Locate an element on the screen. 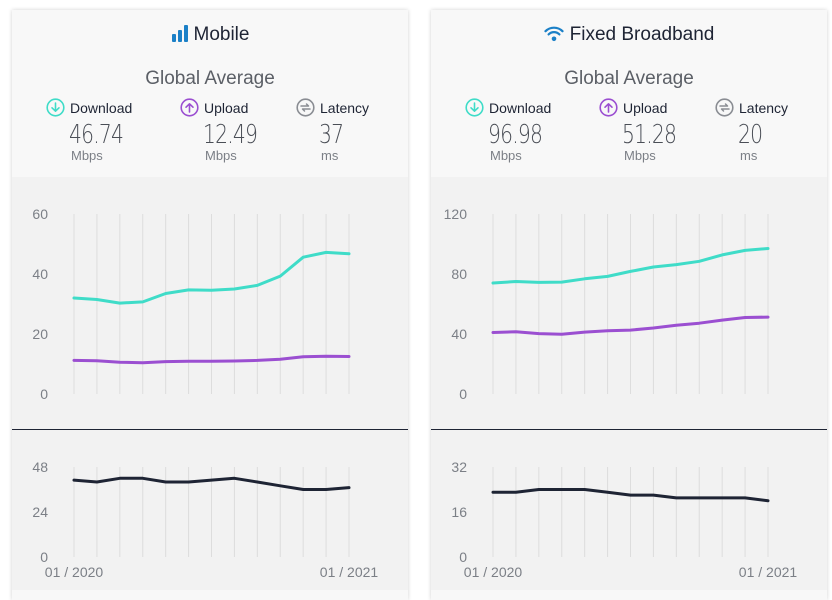  y-tick-label: 32 is located at coordinates (459, 467).